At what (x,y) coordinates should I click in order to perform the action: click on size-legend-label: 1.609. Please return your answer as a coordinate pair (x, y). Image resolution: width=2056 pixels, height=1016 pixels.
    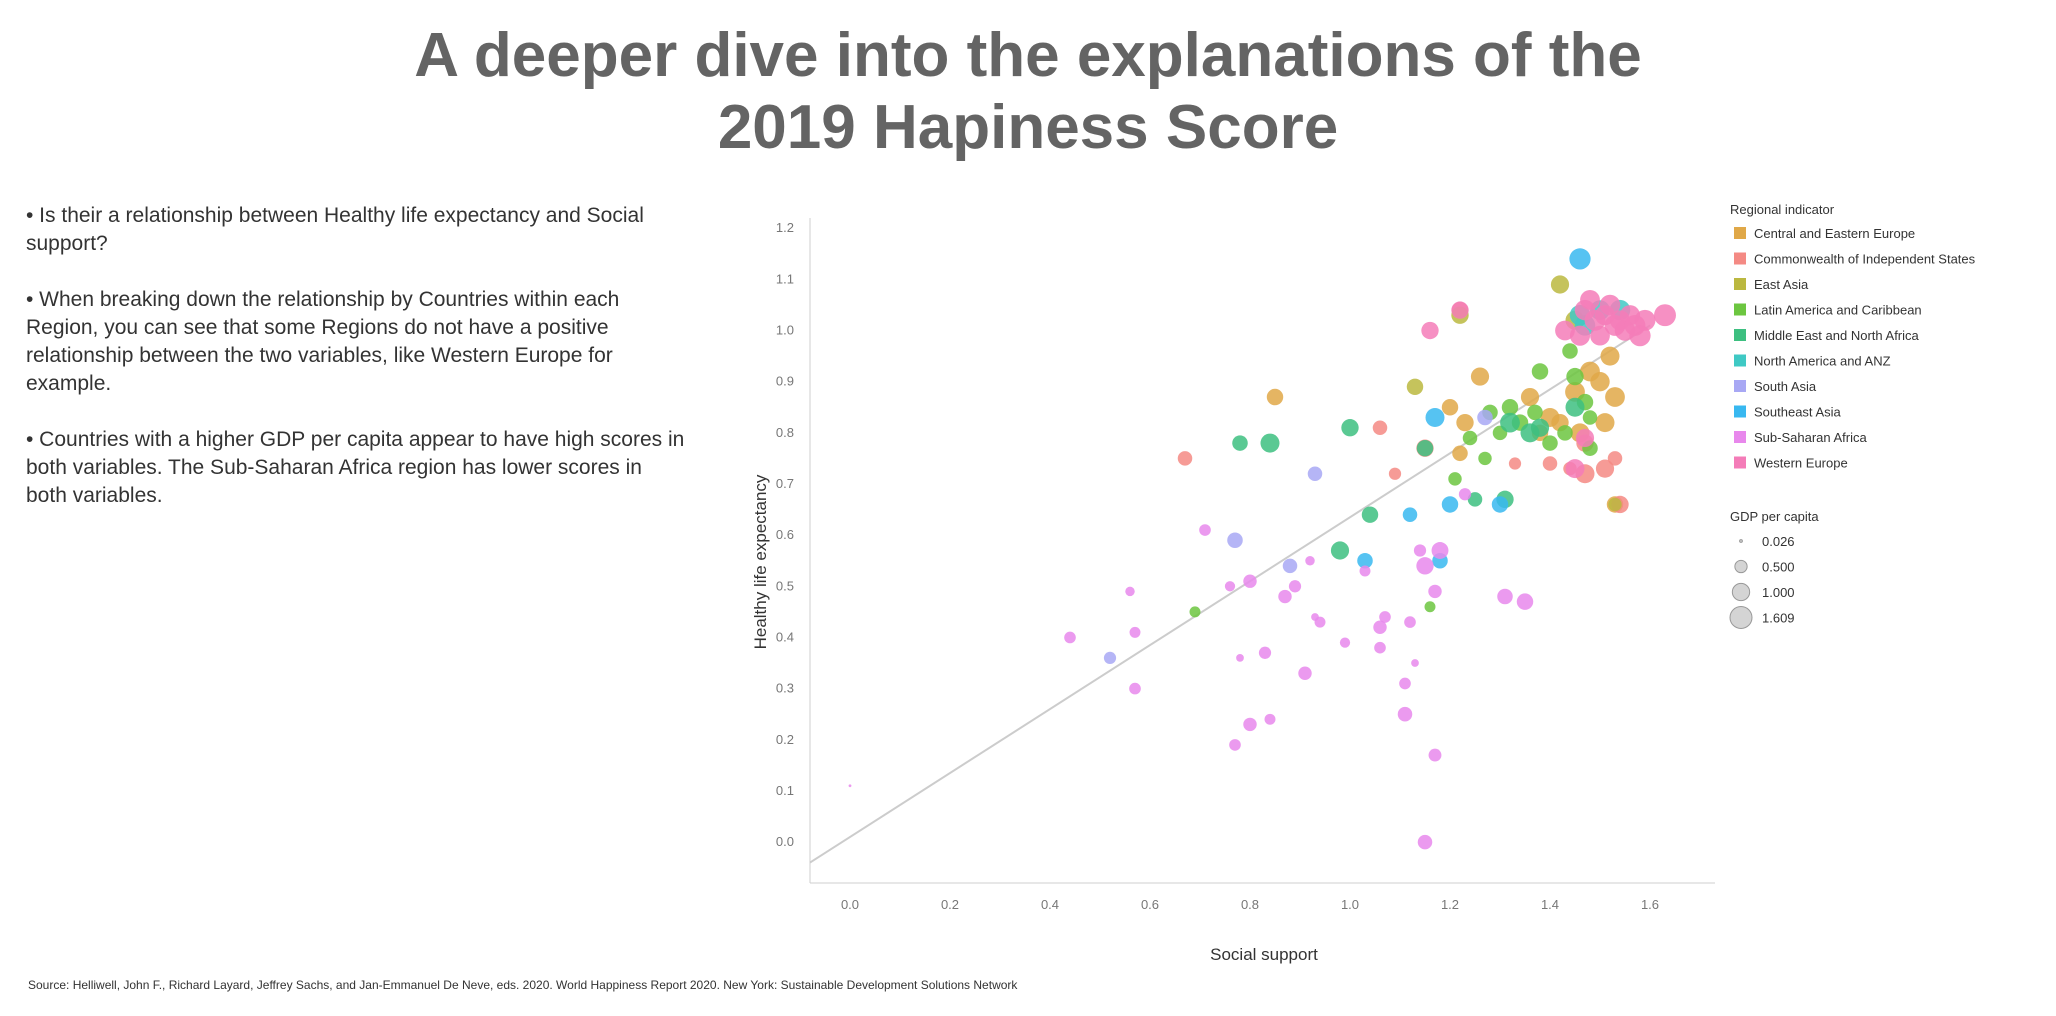
    Looking at the image, I should click on (1778, 618).